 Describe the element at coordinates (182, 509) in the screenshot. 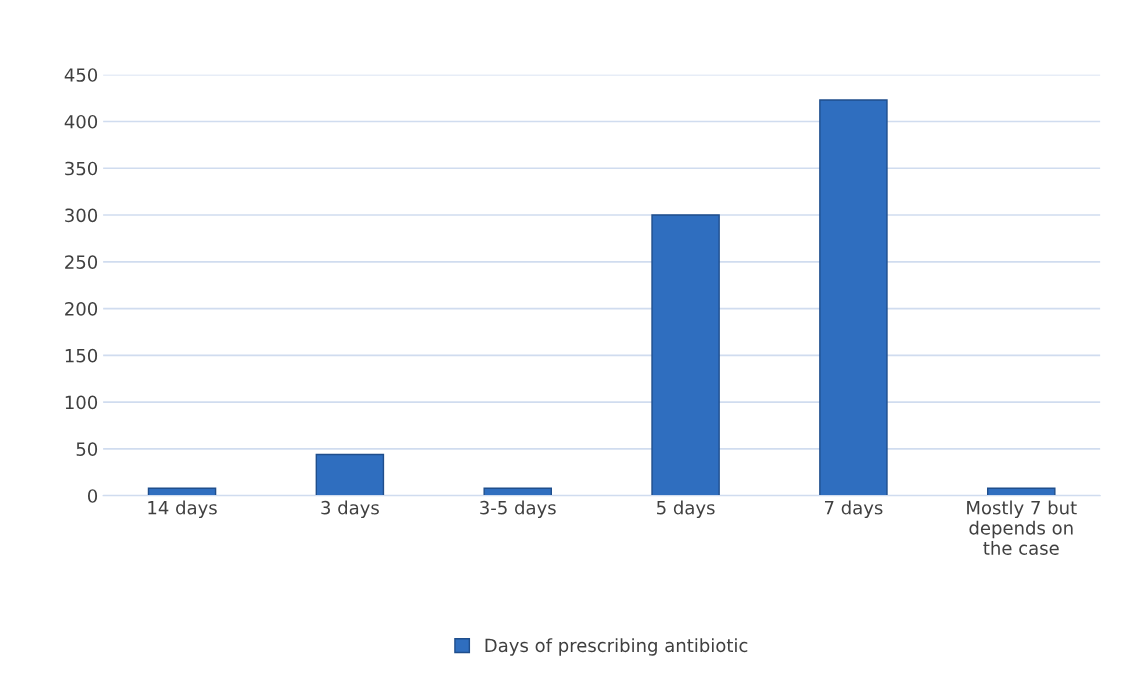

I see `x-tick-label: 14 days` at that location.